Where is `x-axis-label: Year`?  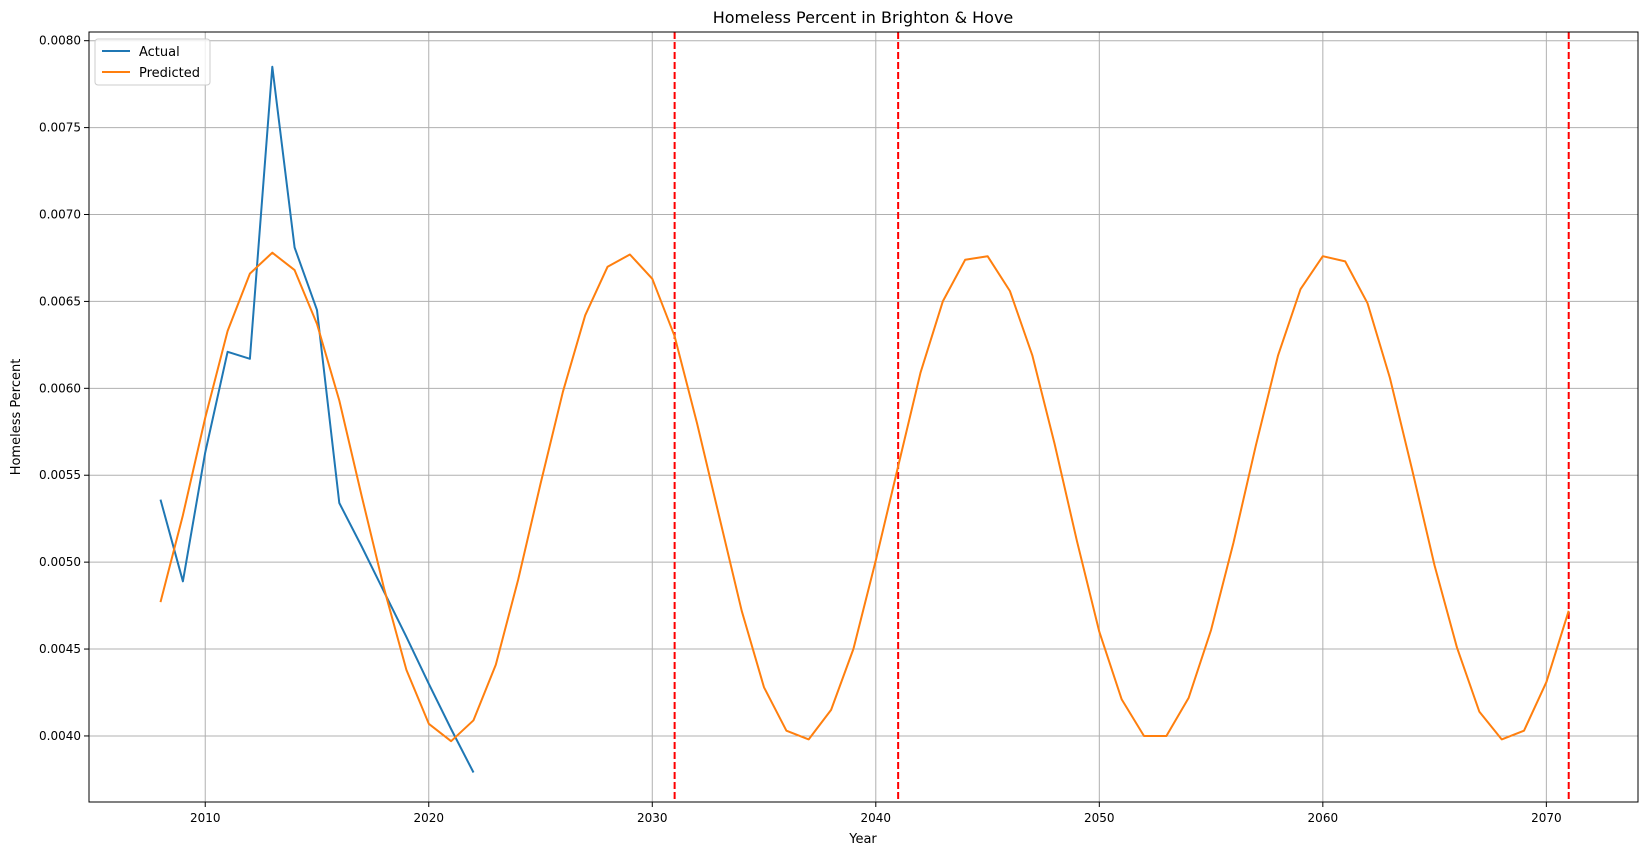
x-axis-label: Year is located at coordinates (862, 839).